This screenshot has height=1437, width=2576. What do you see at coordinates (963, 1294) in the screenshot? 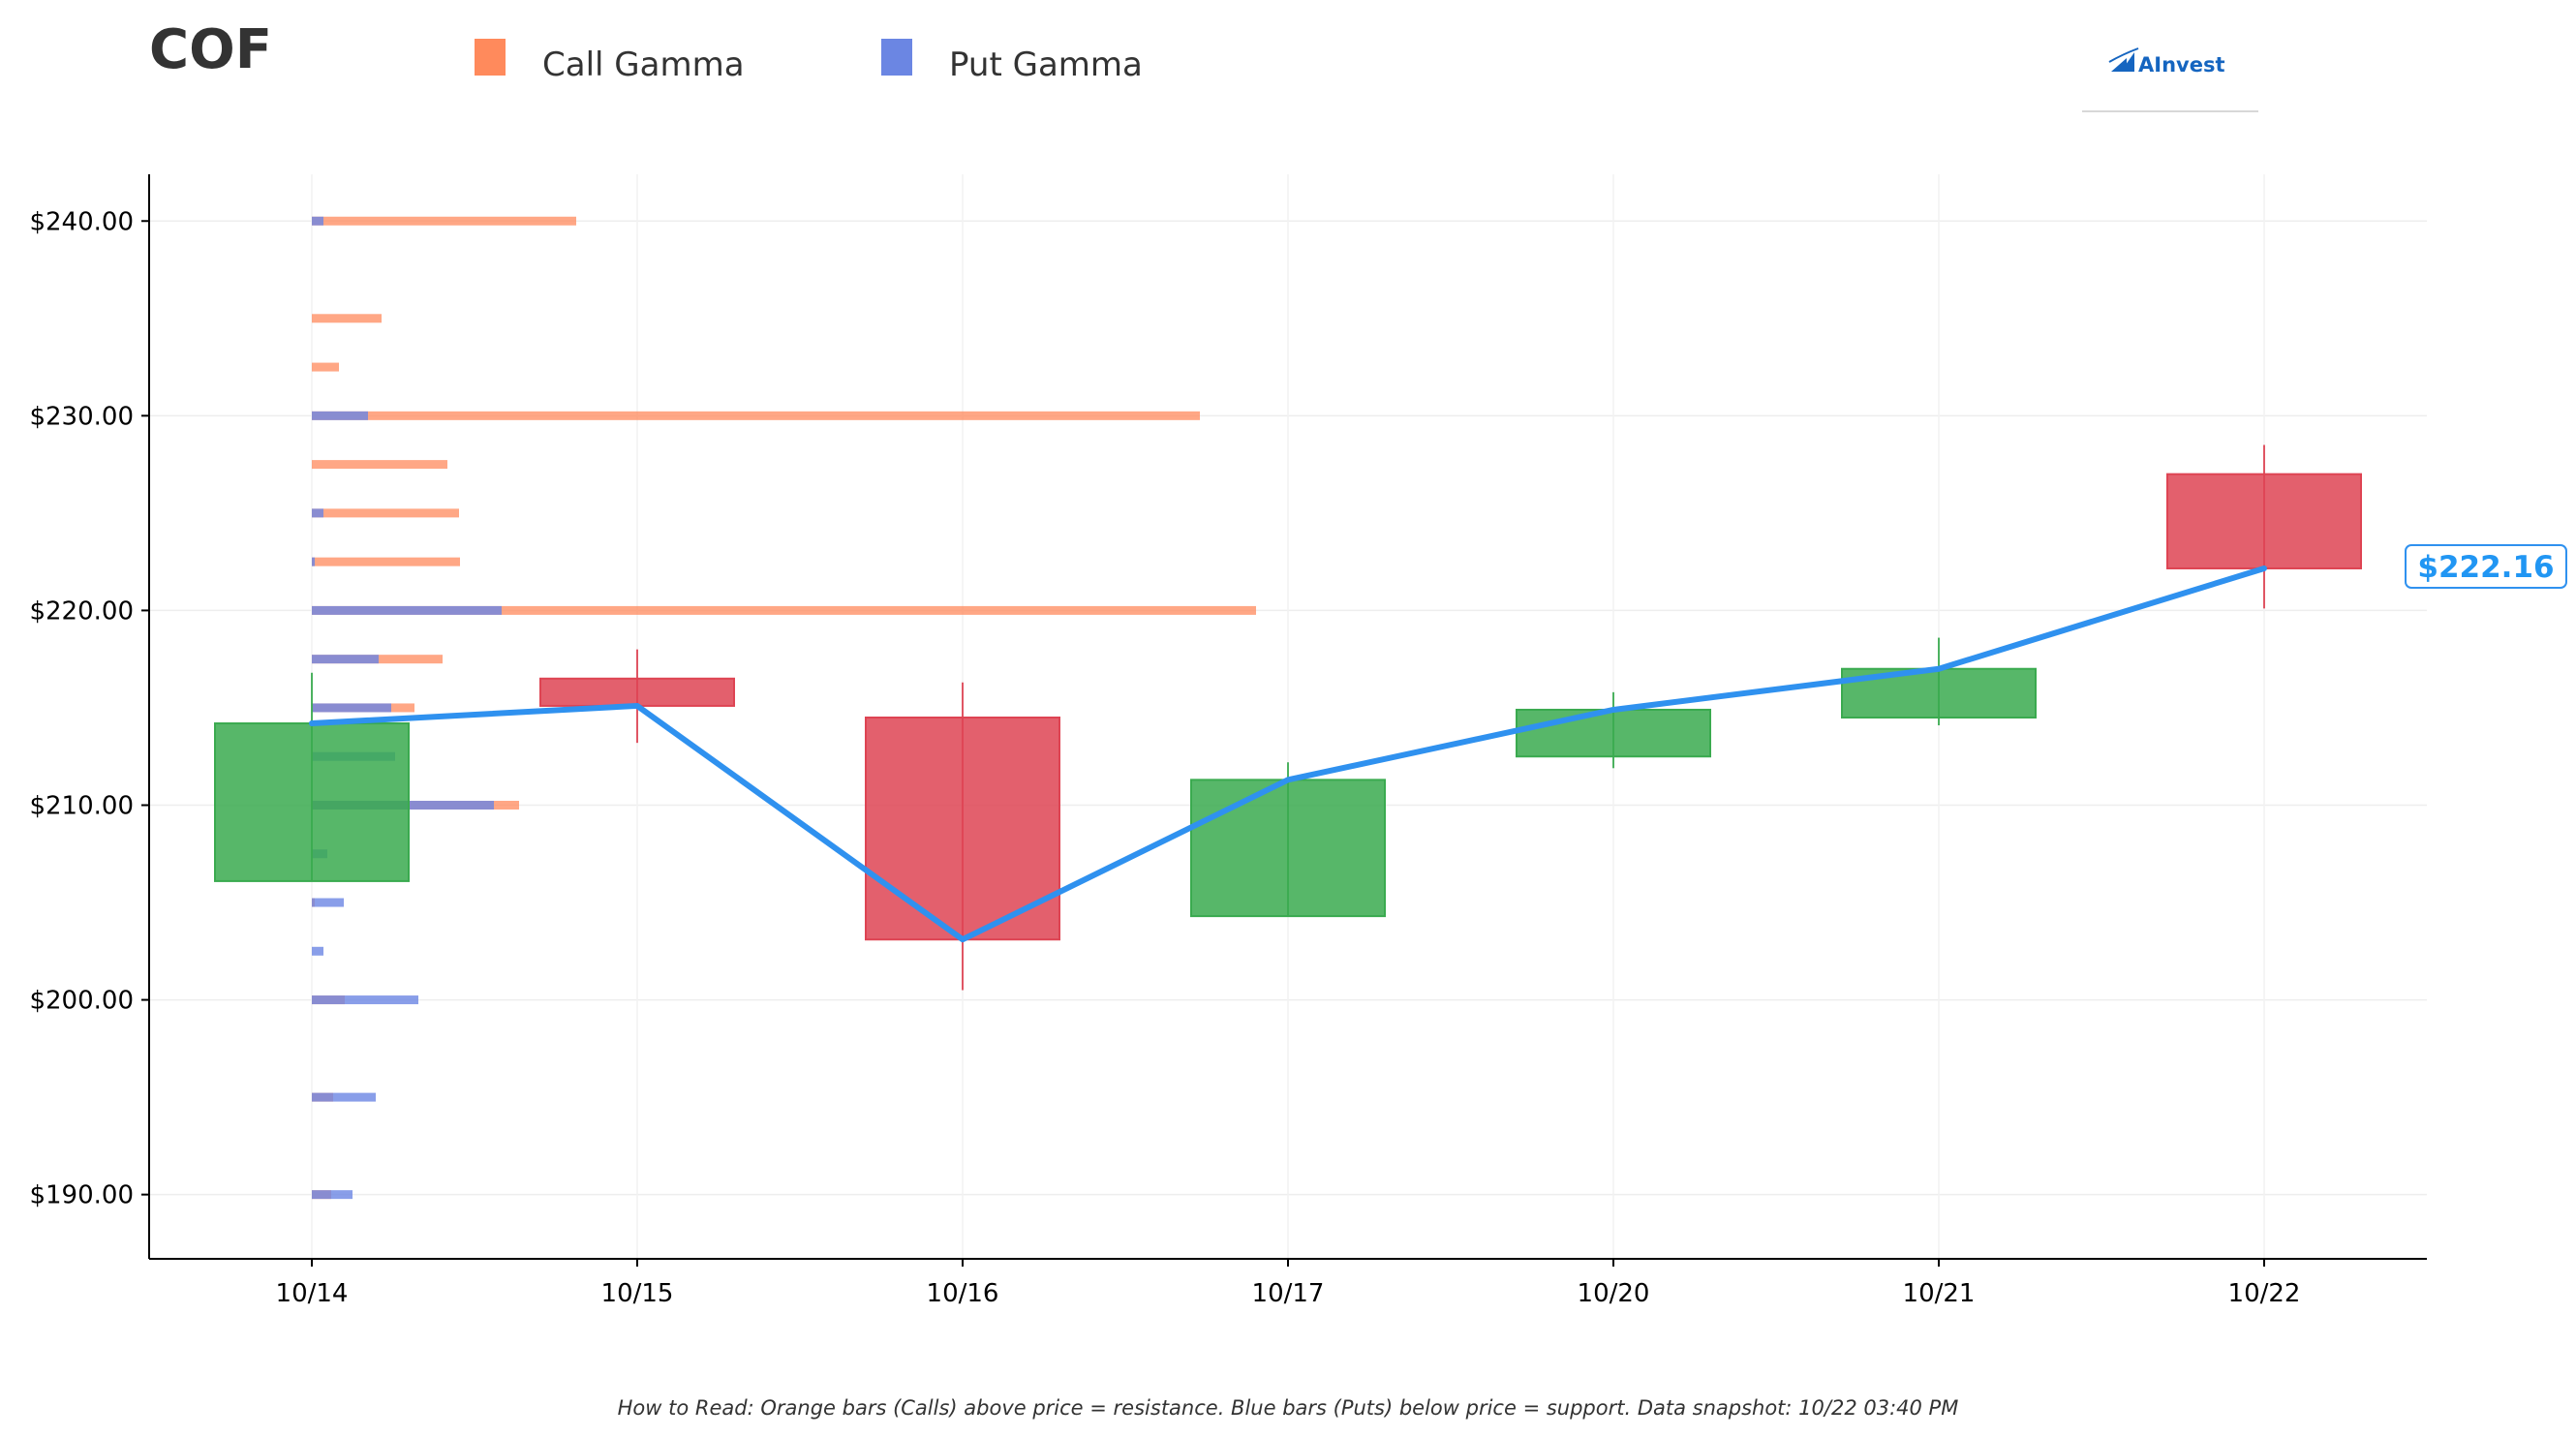
I see `x-tick-label-2: 10/16` at bounding box center [963, 1294].